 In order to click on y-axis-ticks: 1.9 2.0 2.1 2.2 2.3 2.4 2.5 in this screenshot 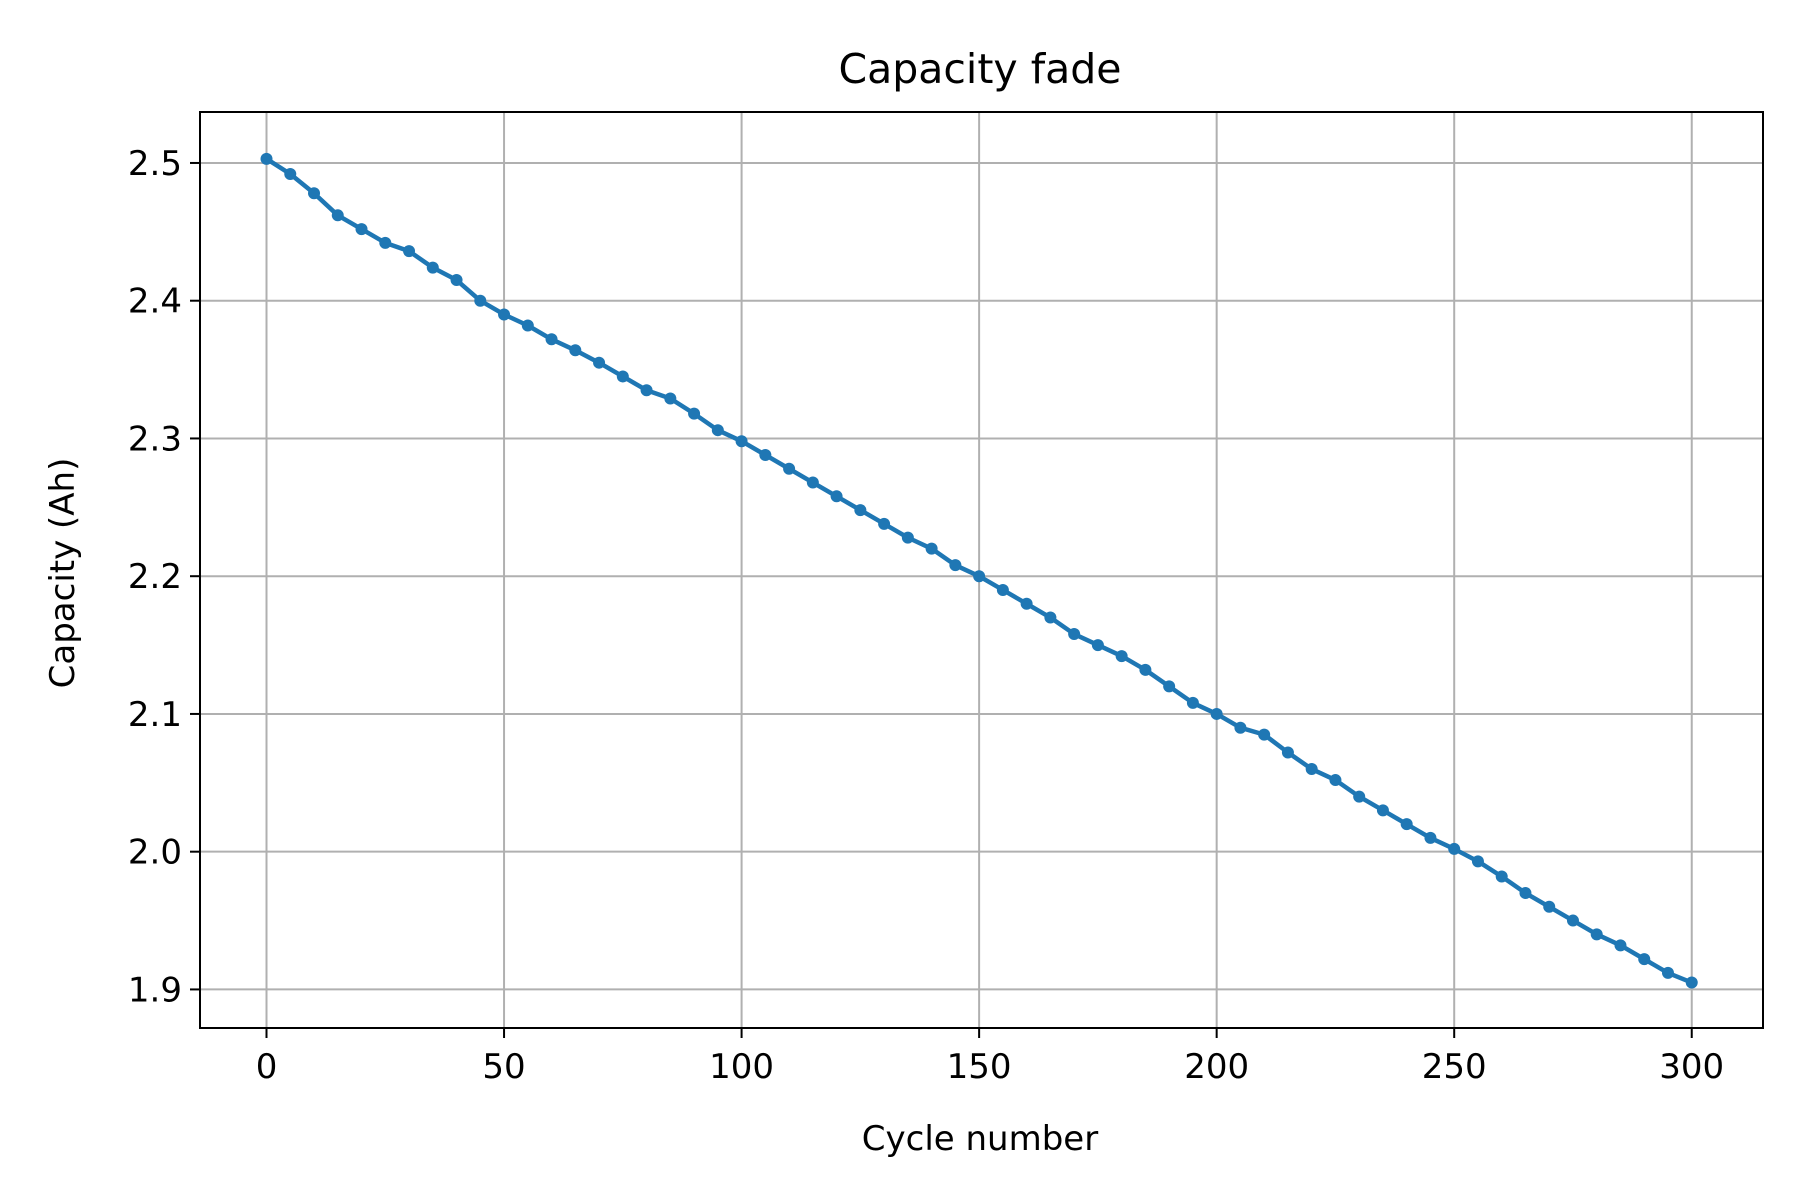, I will do `click(164, 577)`.